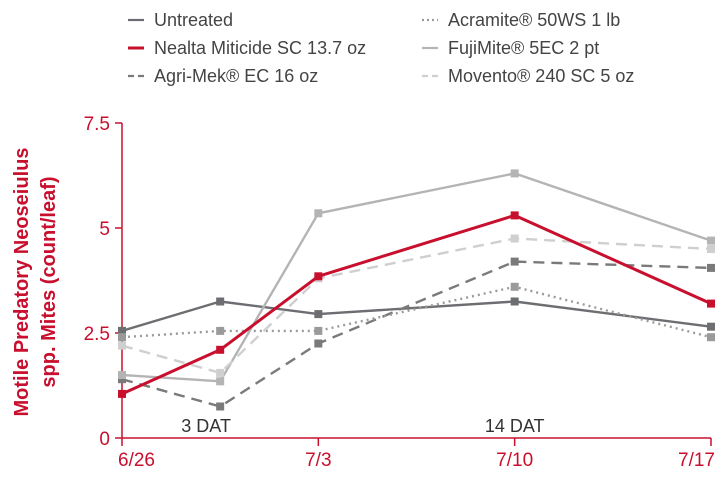 This screenshot has height=477, width=715. I want to click on x-tick-label-1: 7/3, so click(318, 460).